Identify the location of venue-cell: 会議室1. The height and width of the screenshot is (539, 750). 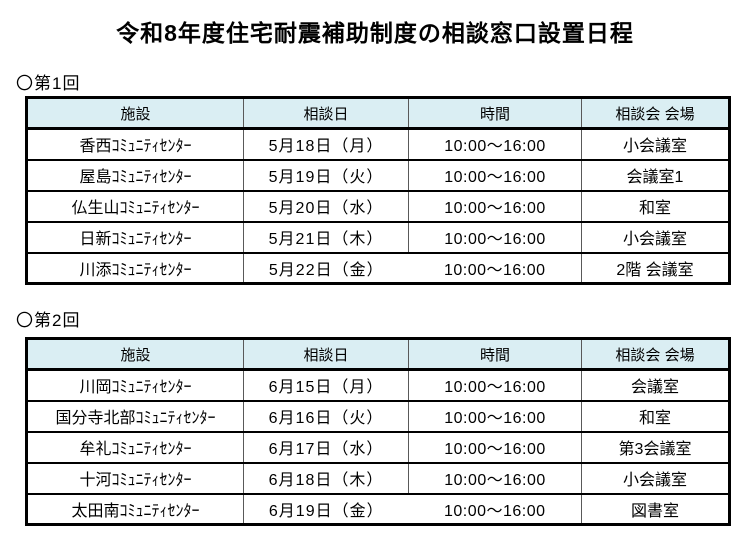
(655, 174).